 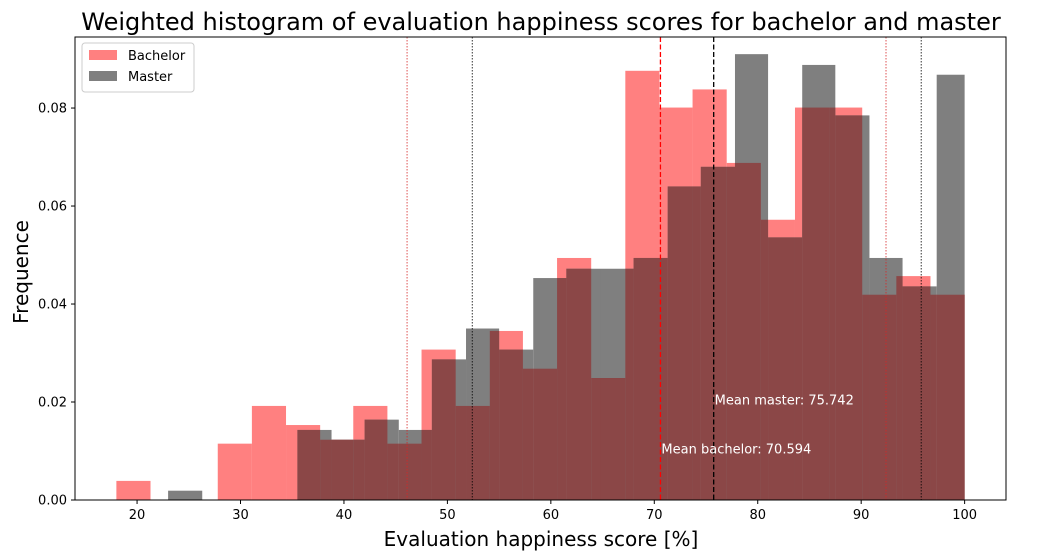 What do you see at coordinates (654, 515) in the screenshot?
I see `x-tick-label: 70` at bounding box center [654, 515].